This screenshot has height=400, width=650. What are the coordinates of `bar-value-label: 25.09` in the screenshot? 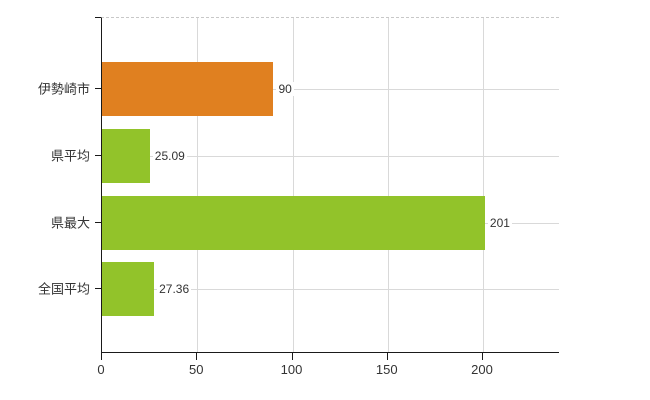 It's located at (169, 155).